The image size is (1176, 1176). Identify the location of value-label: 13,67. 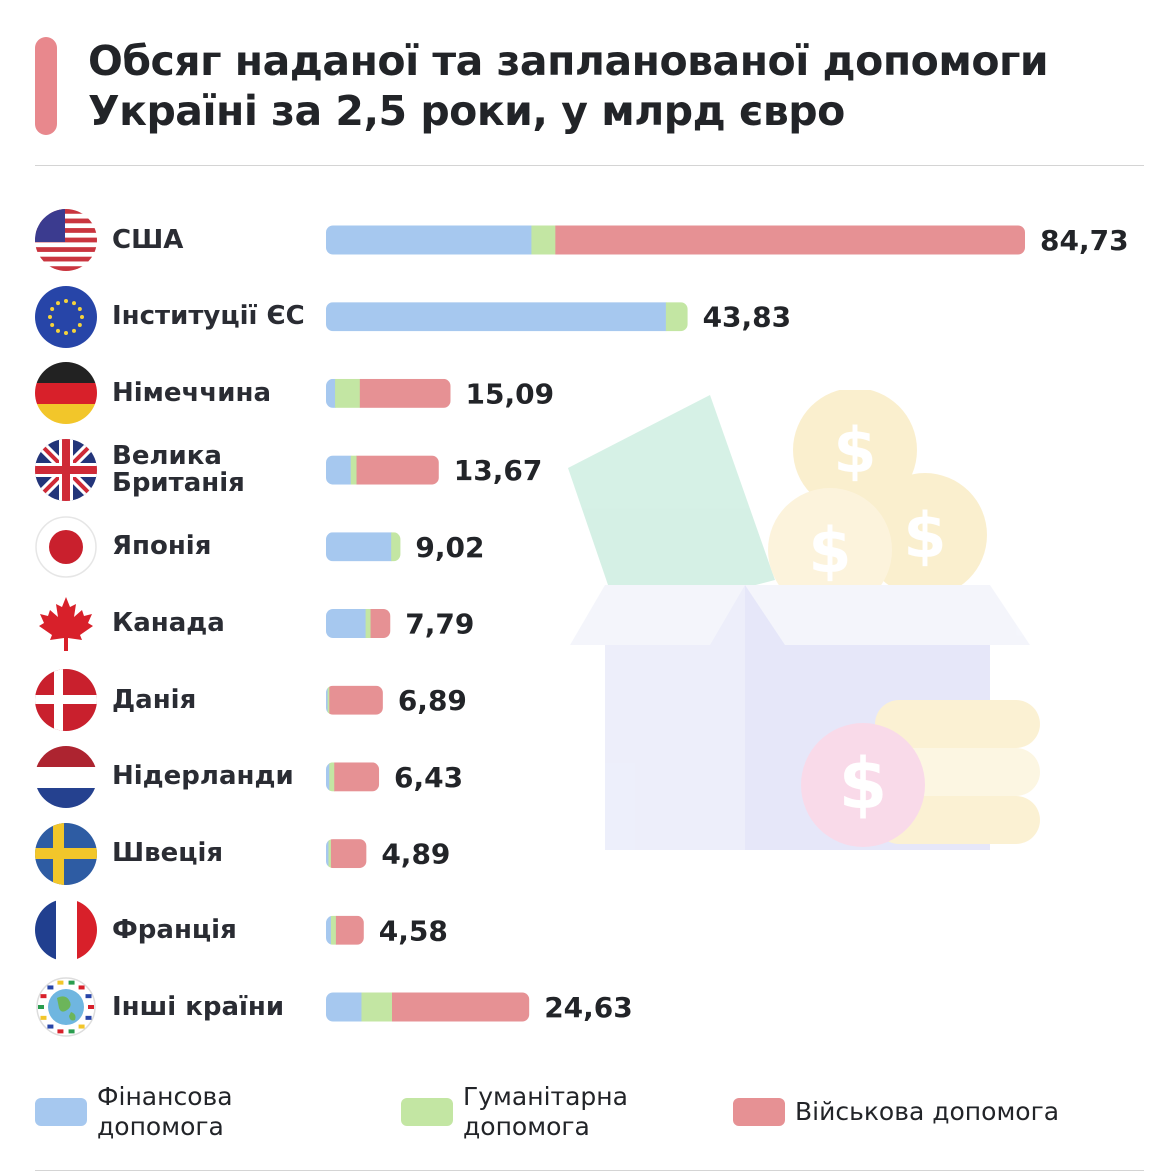
(498, 470).